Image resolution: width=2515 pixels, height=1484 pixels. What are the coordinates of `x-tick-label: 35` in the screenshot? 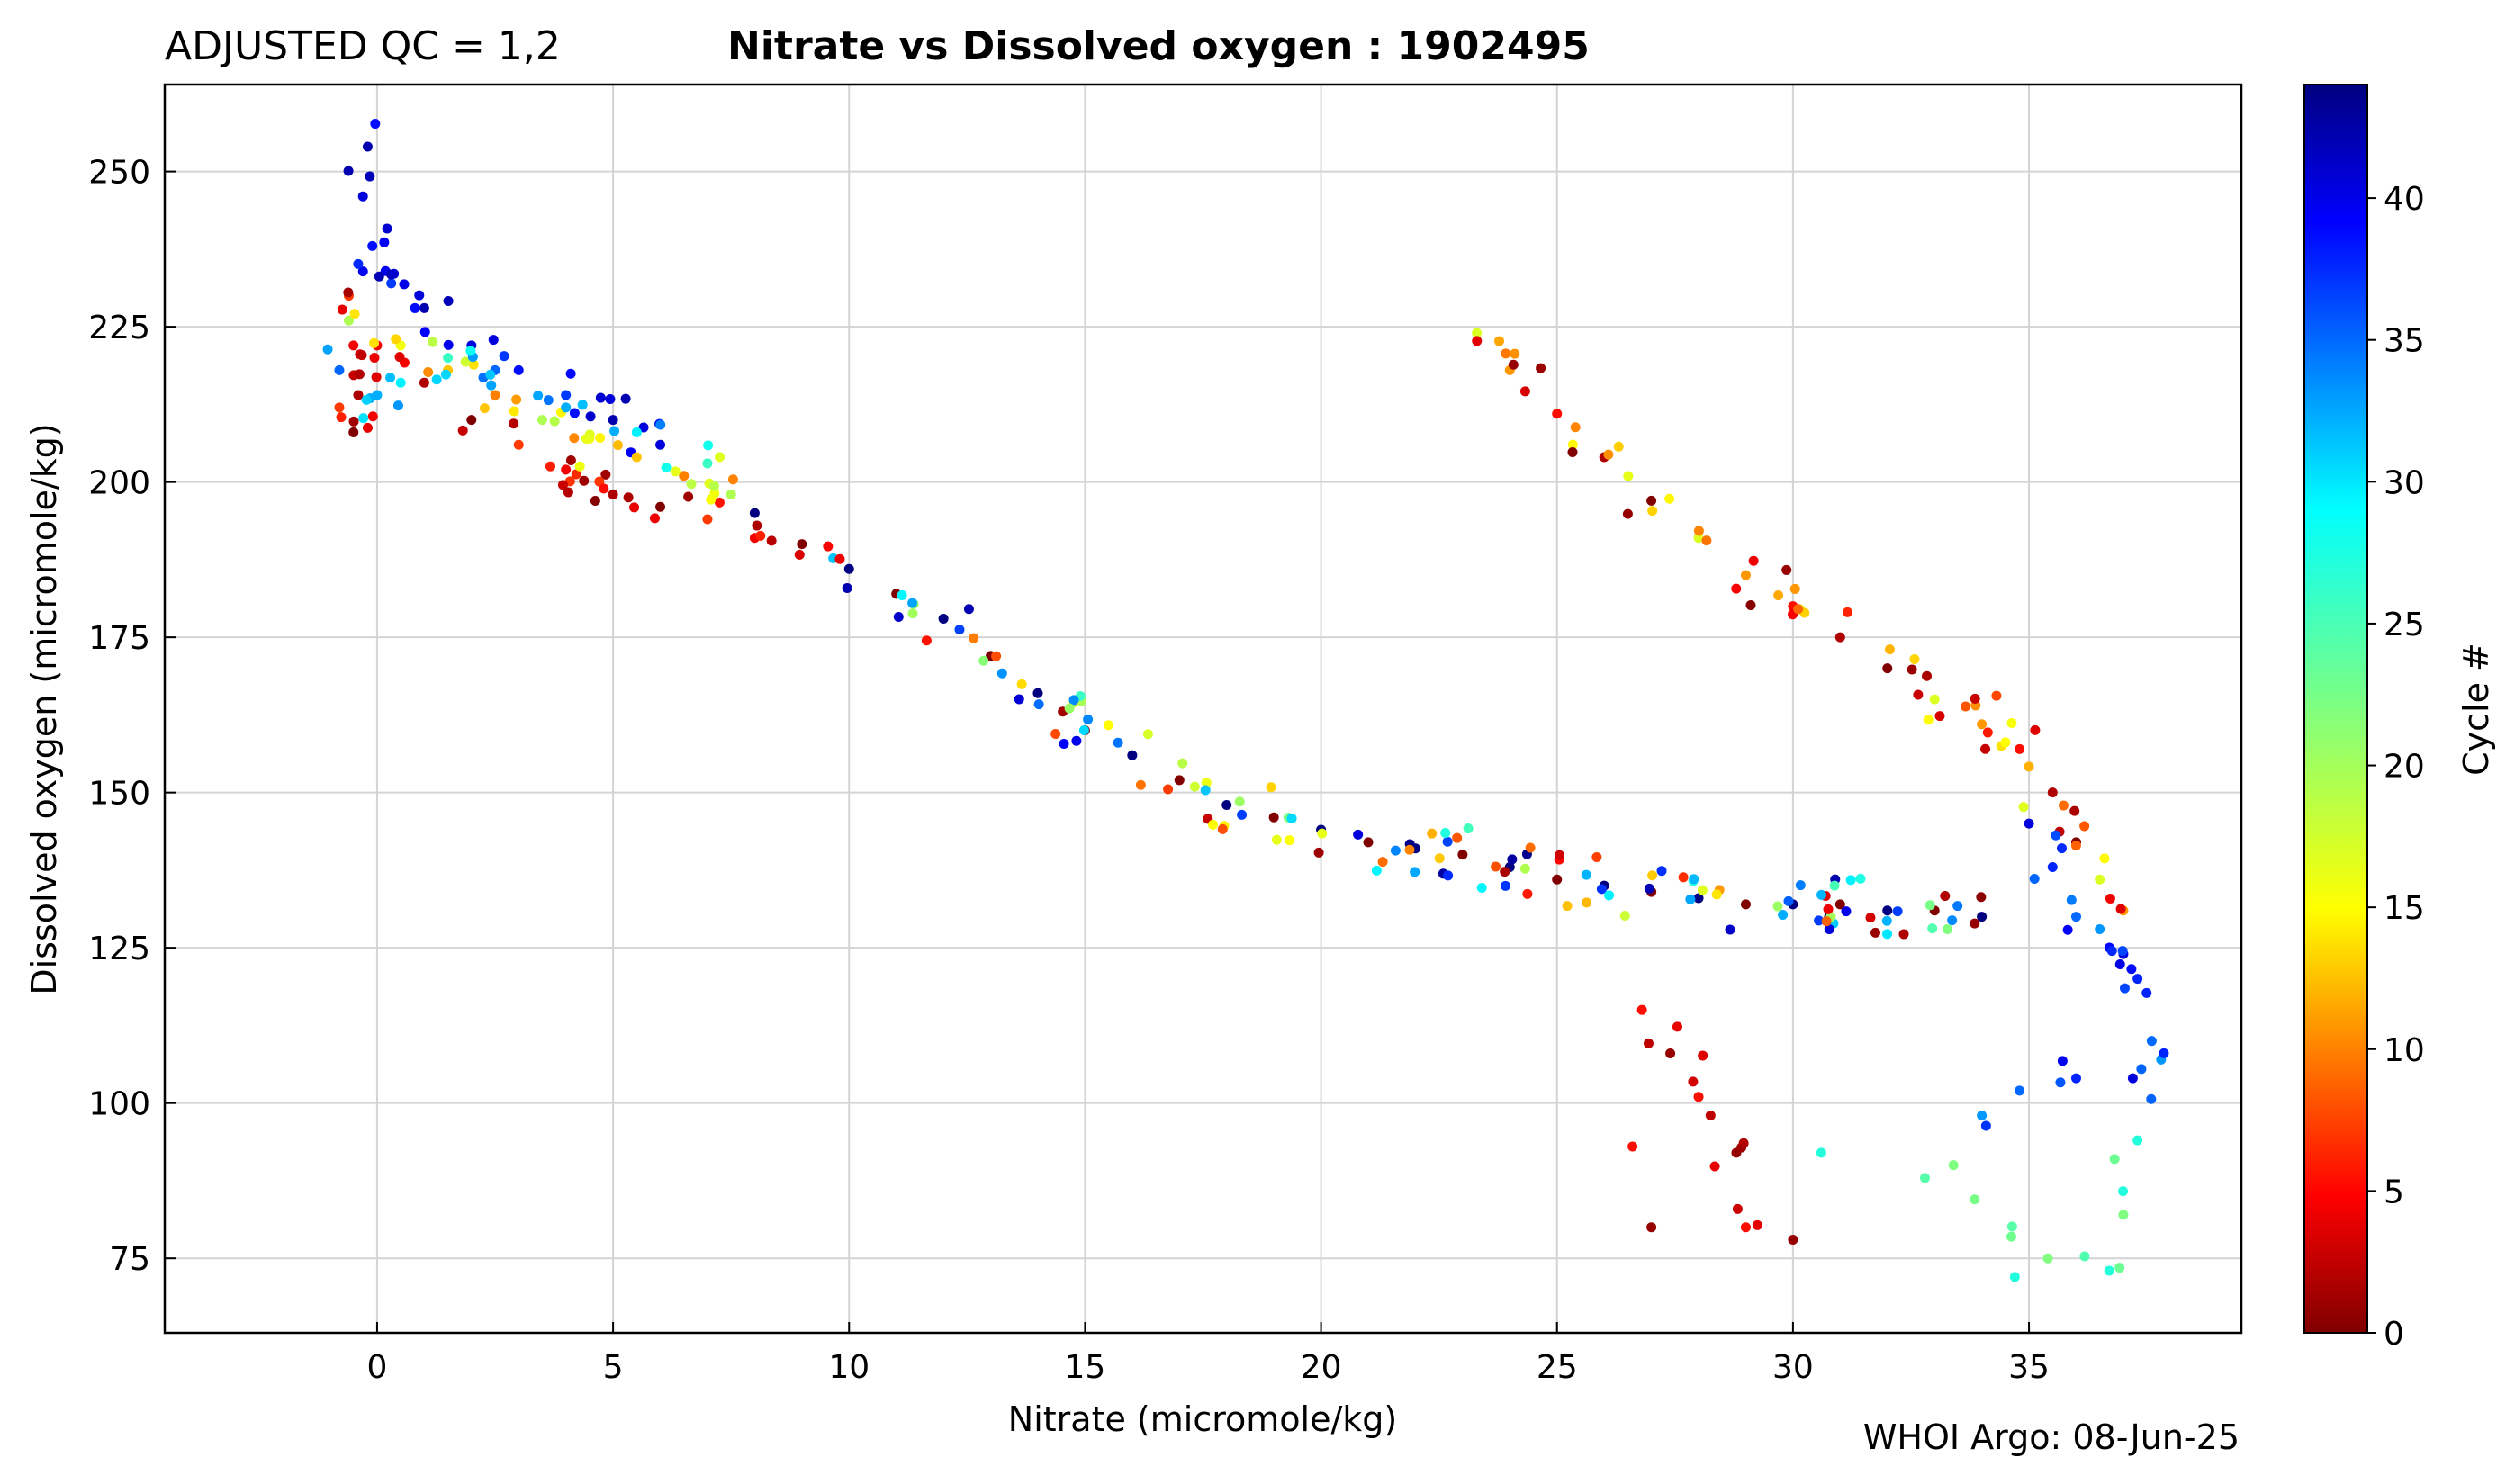 It's located at (2029, 1367).